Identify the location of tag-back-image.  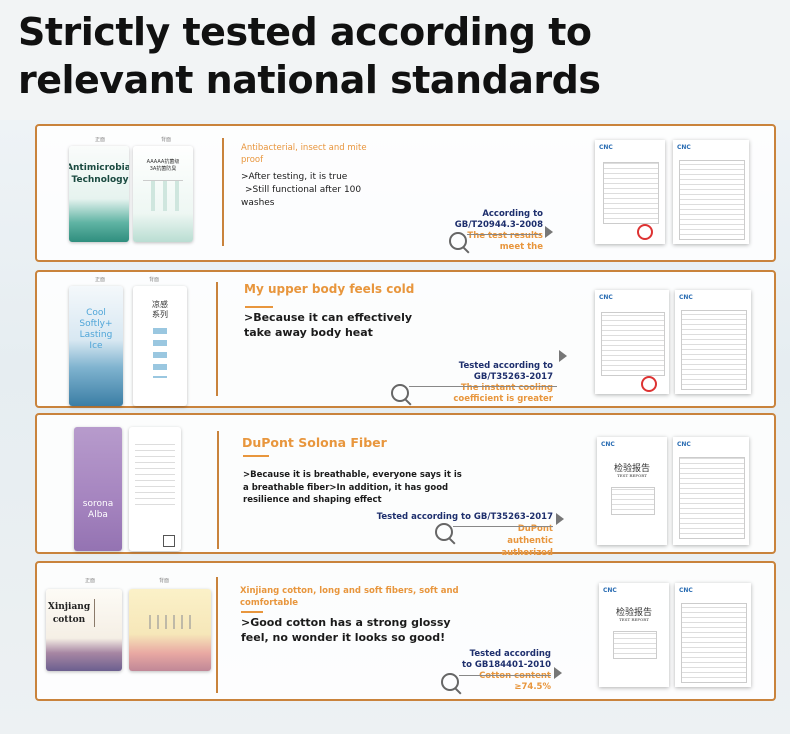
(155, 489).